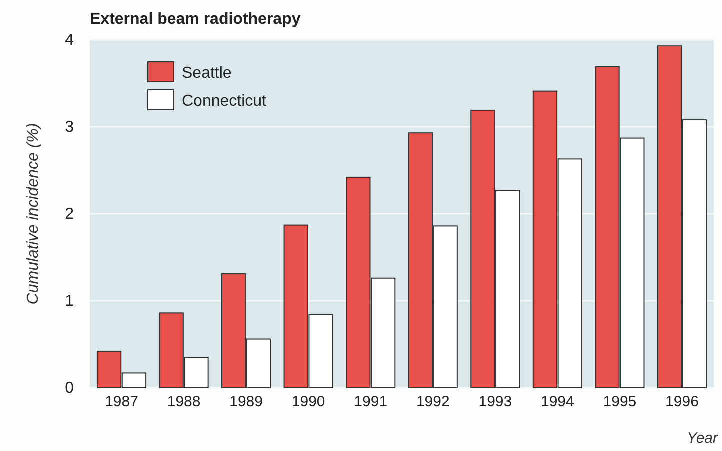  Describe the element at coordinates (33, 214) in the screenshot. I see `y-axis-title: Cumulative incidence (%)` at that location.